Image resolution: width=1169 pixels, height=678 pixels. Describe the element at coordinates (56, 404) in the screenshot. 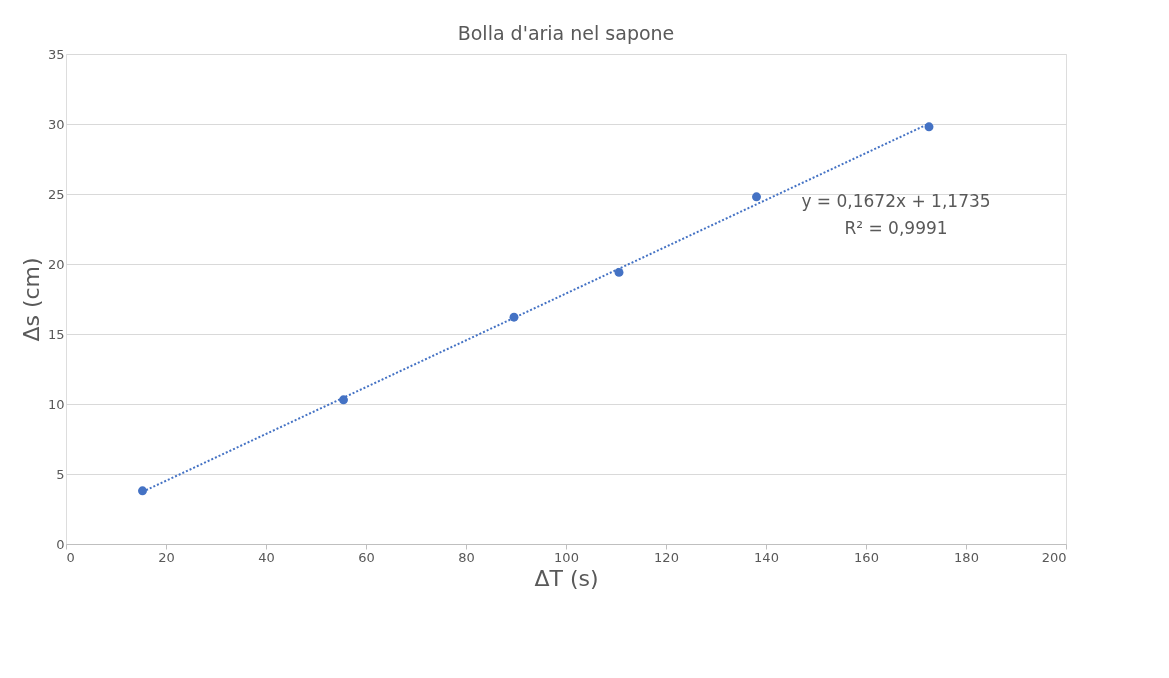

I see `y-tick-label: 10` at that location.